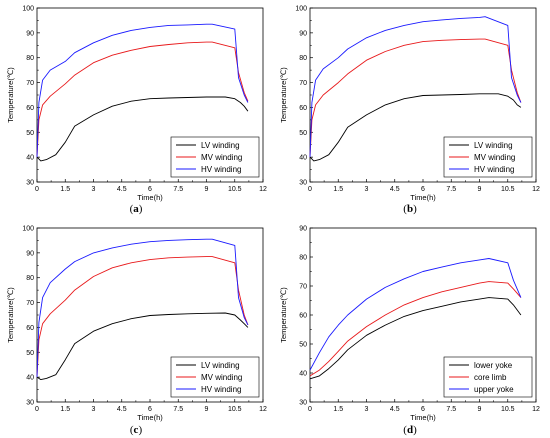 The width and height of the screenshot is (550, 438). I want to click on legend-entry: upper yoke, so click(494, 389).